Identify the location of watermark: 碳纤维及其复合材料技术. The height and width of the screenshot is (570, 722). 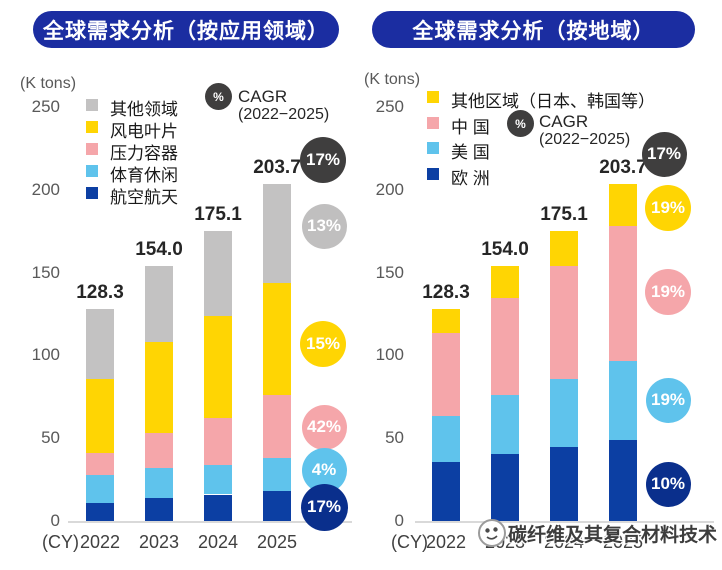
(597, 533).